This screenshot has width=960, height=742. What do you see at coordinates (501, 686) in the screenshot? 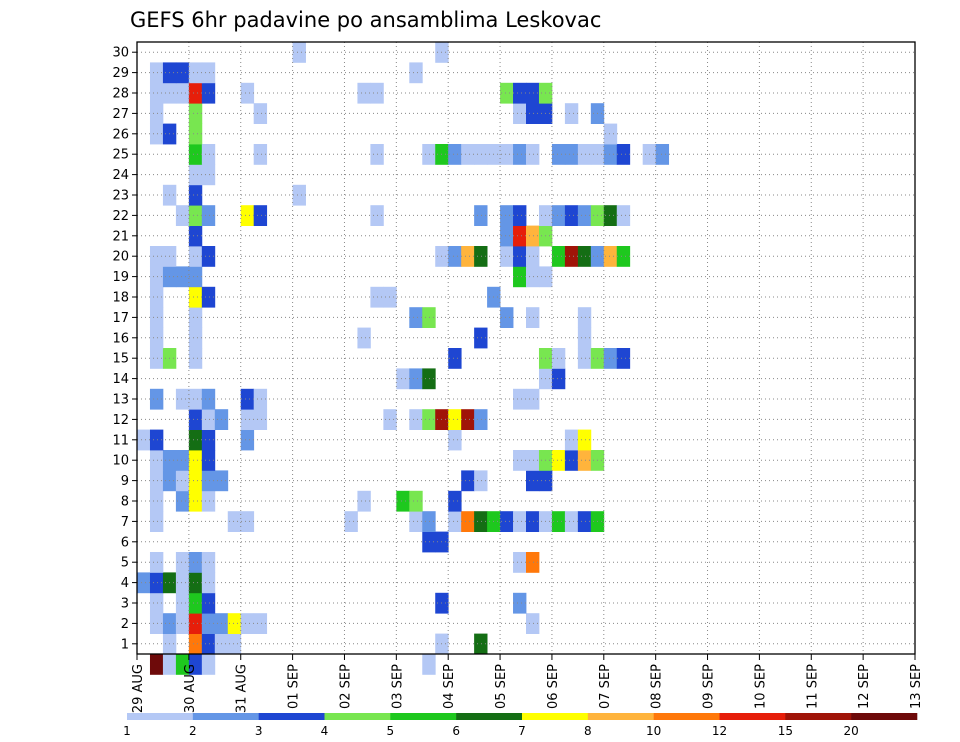
I see `x-tick-label: 05 SEP` at bounding box center [501, 686].